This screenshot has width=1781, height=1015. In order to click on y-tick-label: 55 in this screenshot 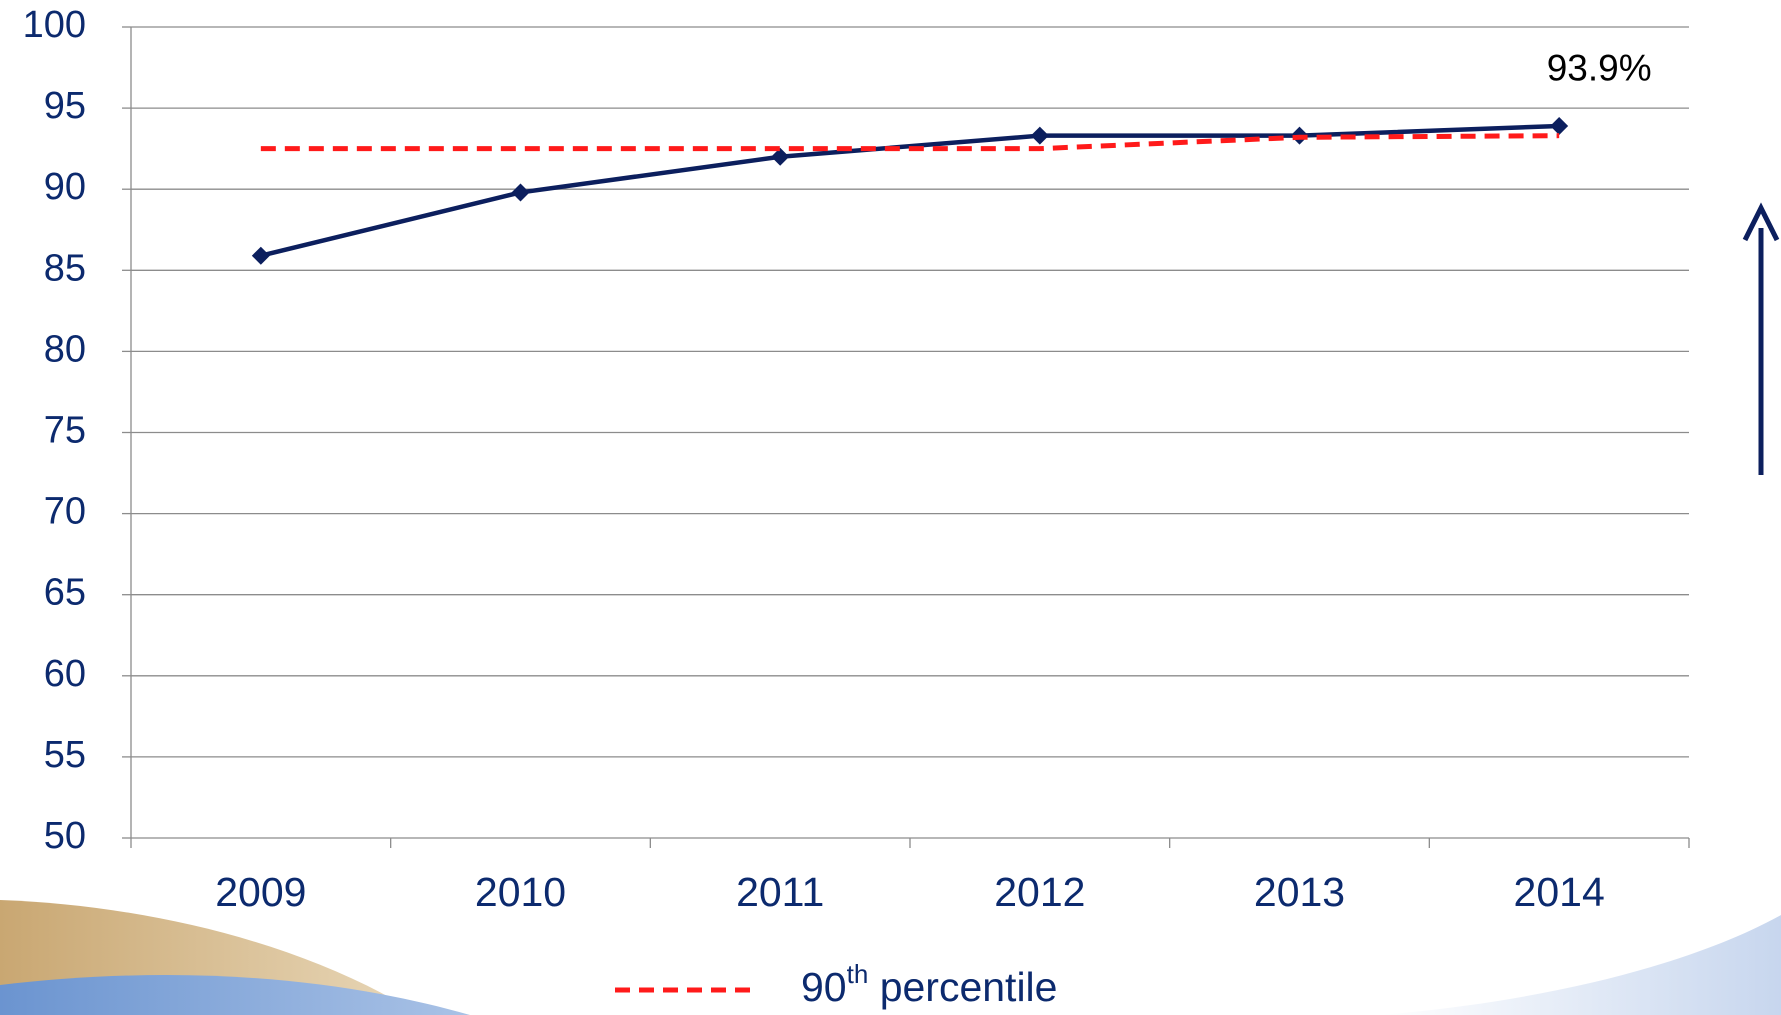, I will do `click(65, 755)`.